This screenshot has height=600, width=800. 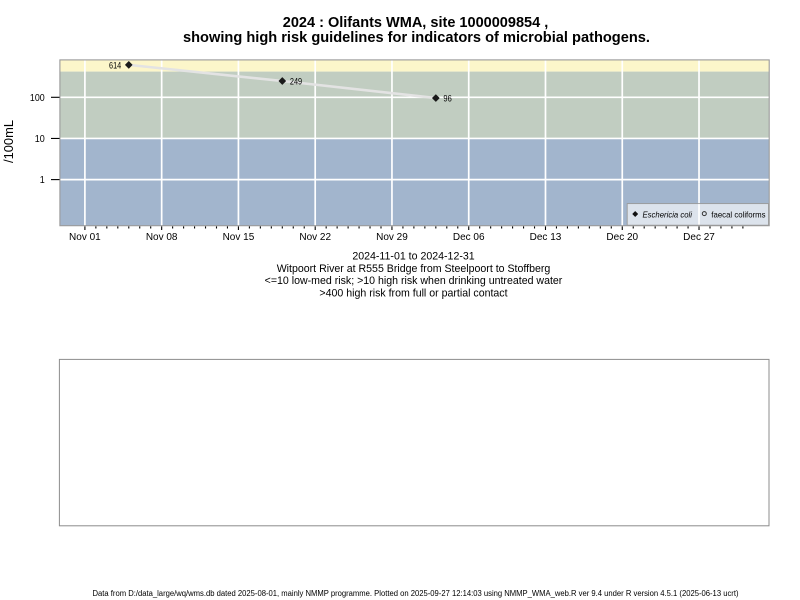 What do you see at coordinates (469, 237) in the screenshot?
I see `svg-text: Dec 06` at bounding box center [469, 237].